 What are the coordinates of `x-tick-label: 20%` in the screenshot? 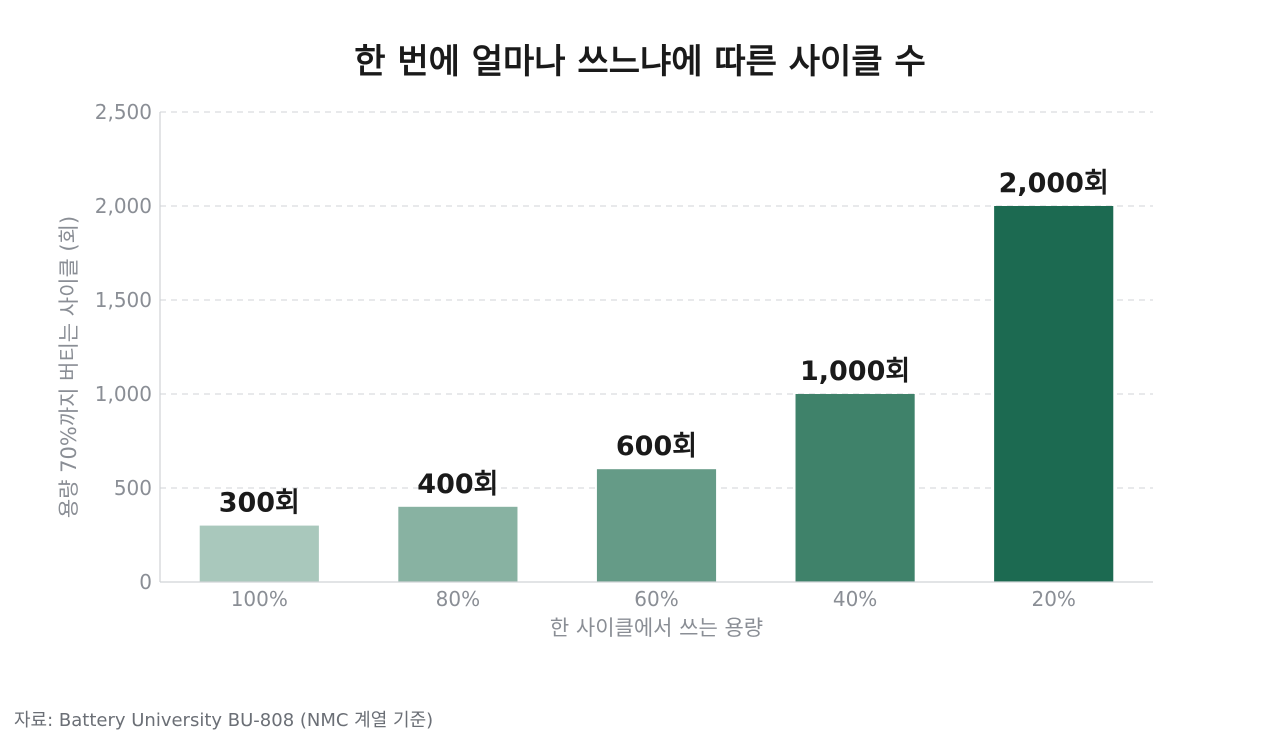 It's located at (1053, 599).